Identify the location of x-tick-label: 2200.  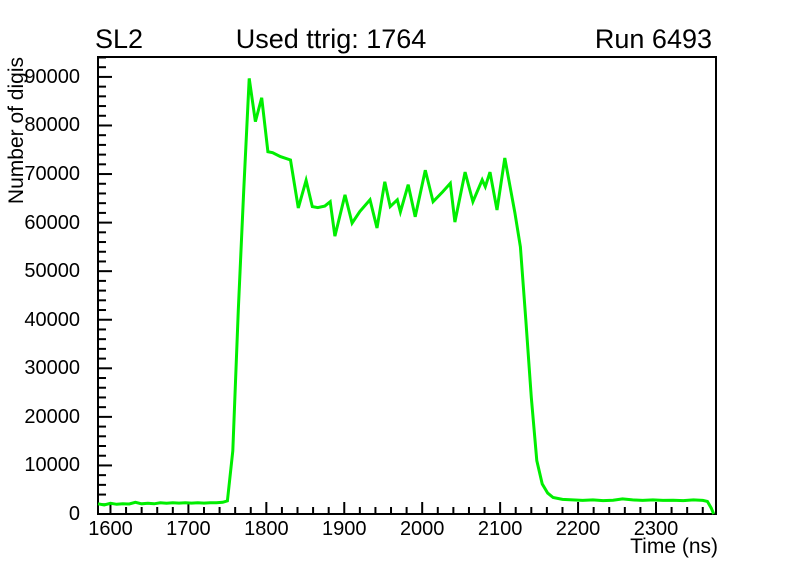
(578, 529).